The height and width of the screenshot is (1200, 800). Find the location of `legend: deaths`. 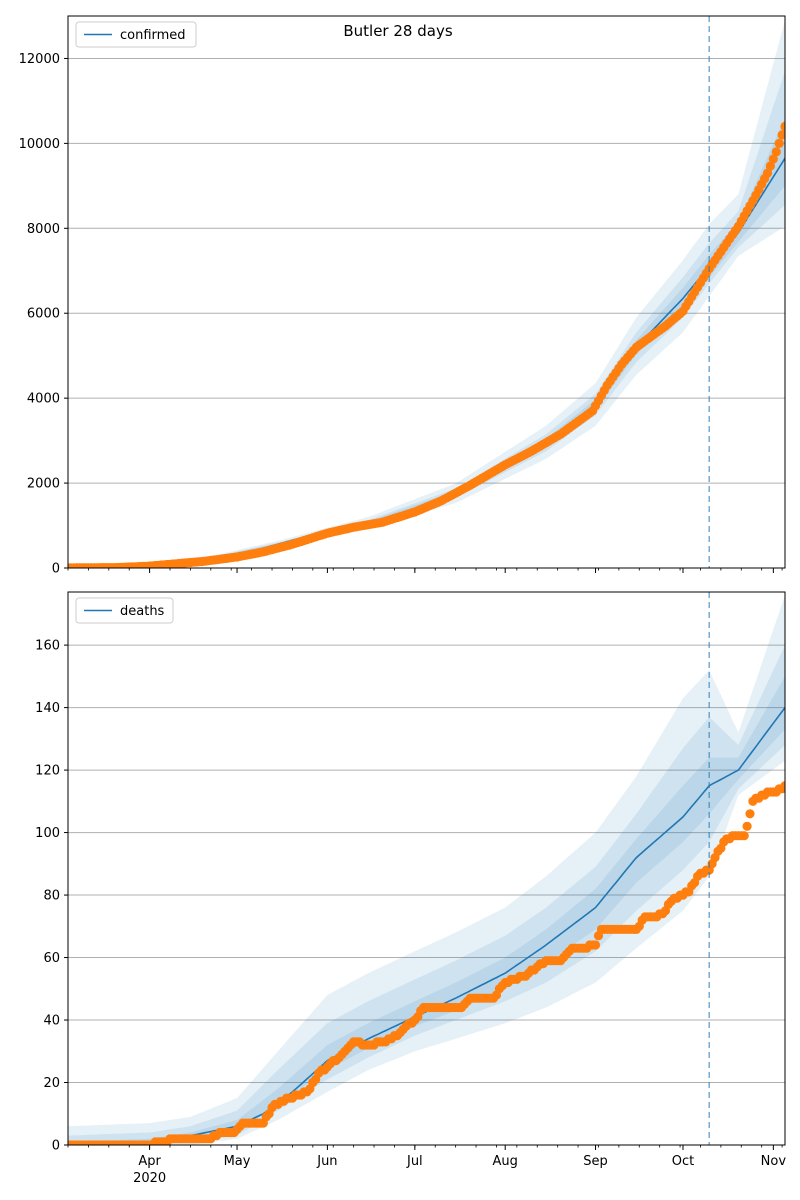

legend: deaths is located at coordinates (124, 610).